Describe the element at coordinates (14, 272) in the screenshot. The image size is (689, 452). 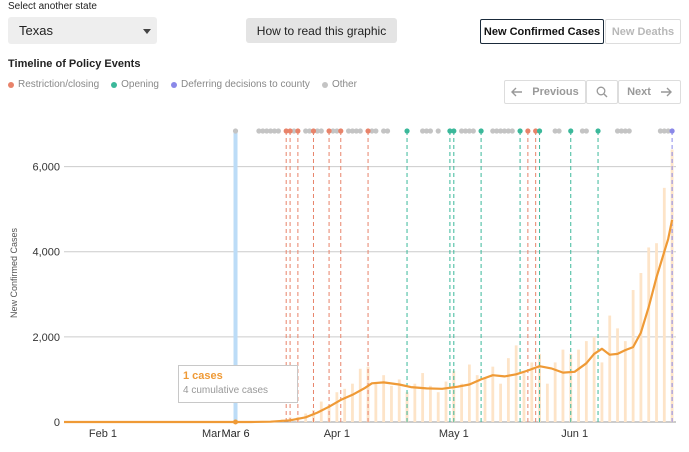
I see `y-axis-label: New Confirmed Cases` at that location.